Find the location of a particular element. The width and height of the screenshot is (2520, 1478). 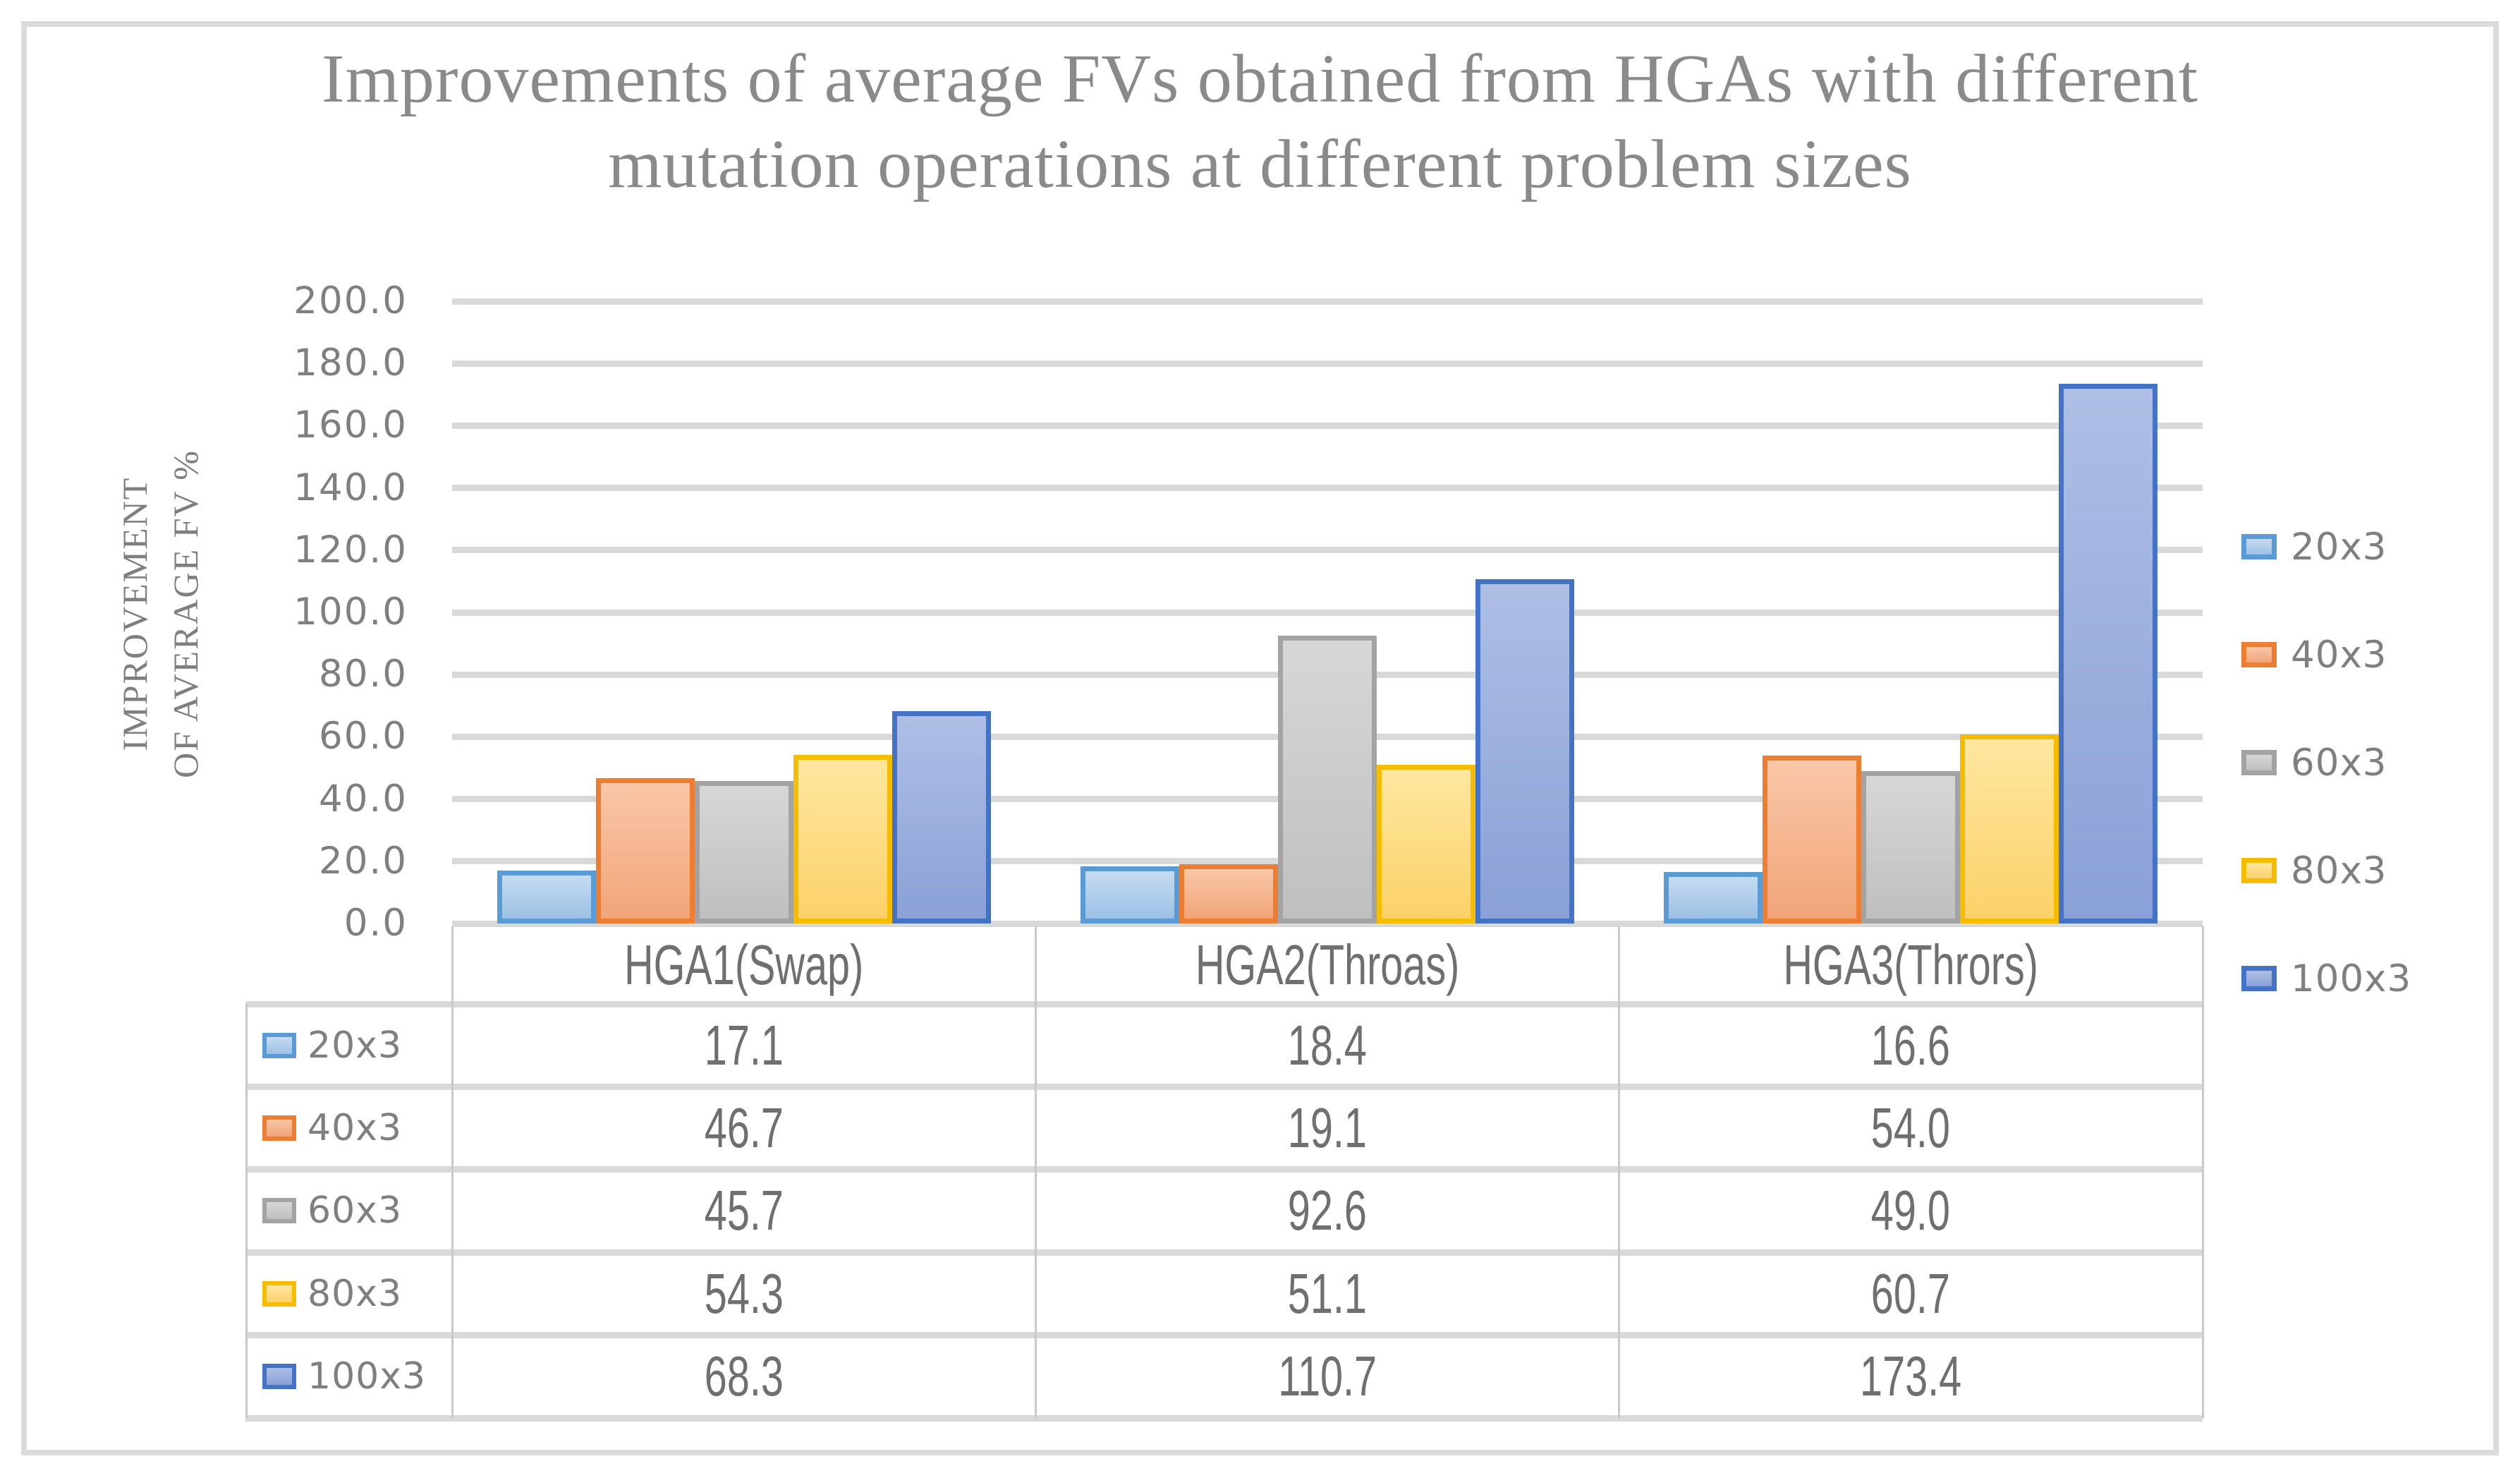

table-cell-value: 46.7 is located at coordinates (744, 1128).